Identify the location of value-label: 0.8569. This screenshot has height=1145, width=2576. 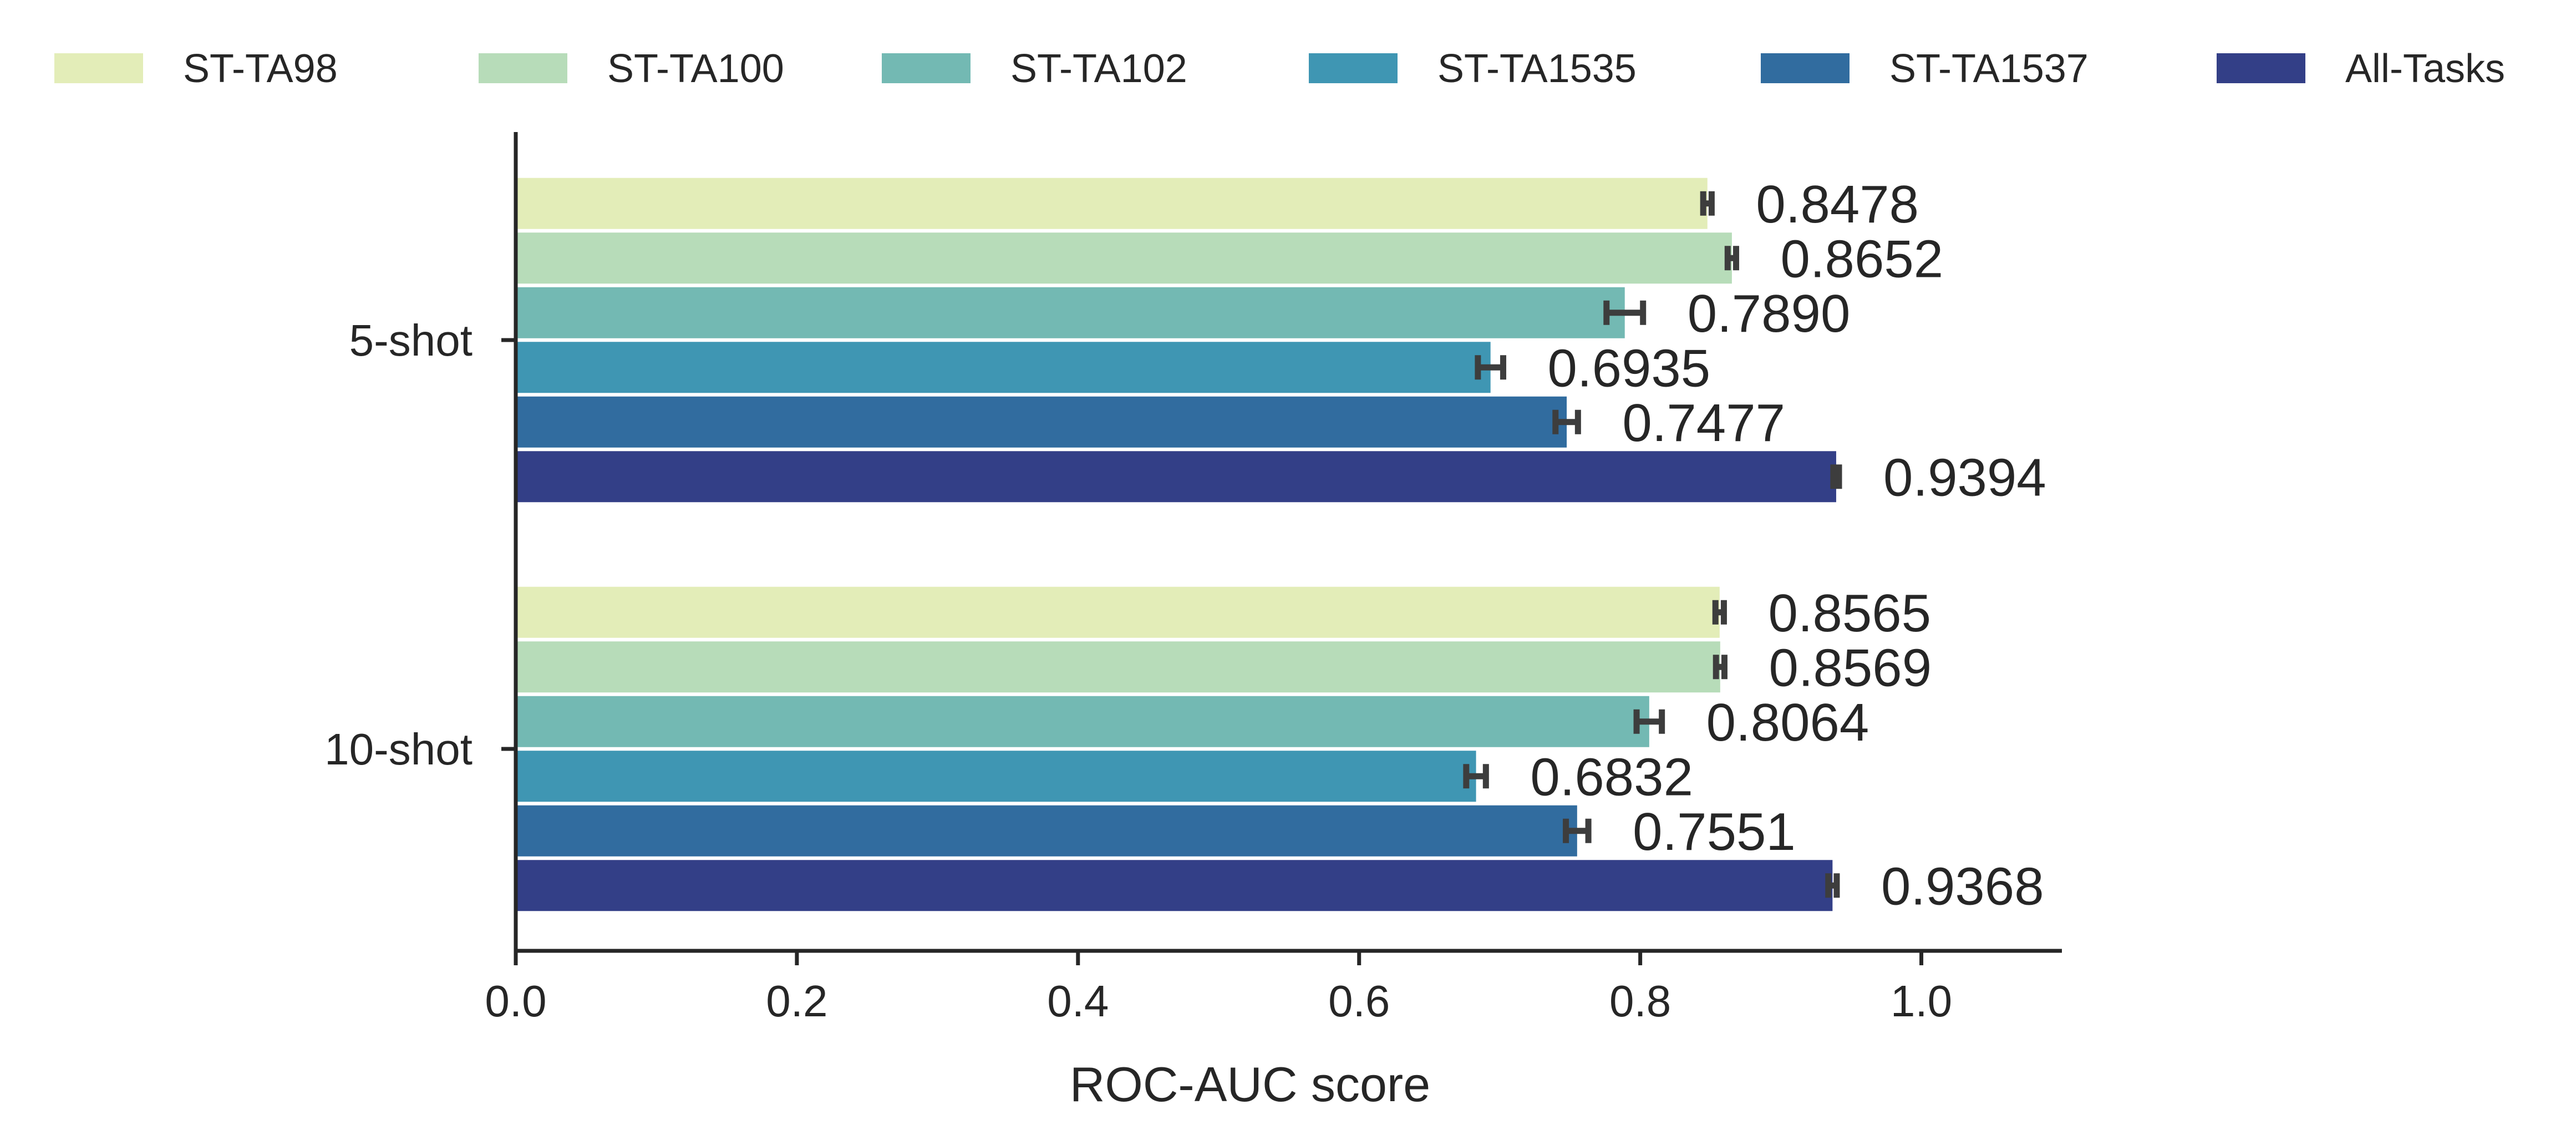
(1850, 667).